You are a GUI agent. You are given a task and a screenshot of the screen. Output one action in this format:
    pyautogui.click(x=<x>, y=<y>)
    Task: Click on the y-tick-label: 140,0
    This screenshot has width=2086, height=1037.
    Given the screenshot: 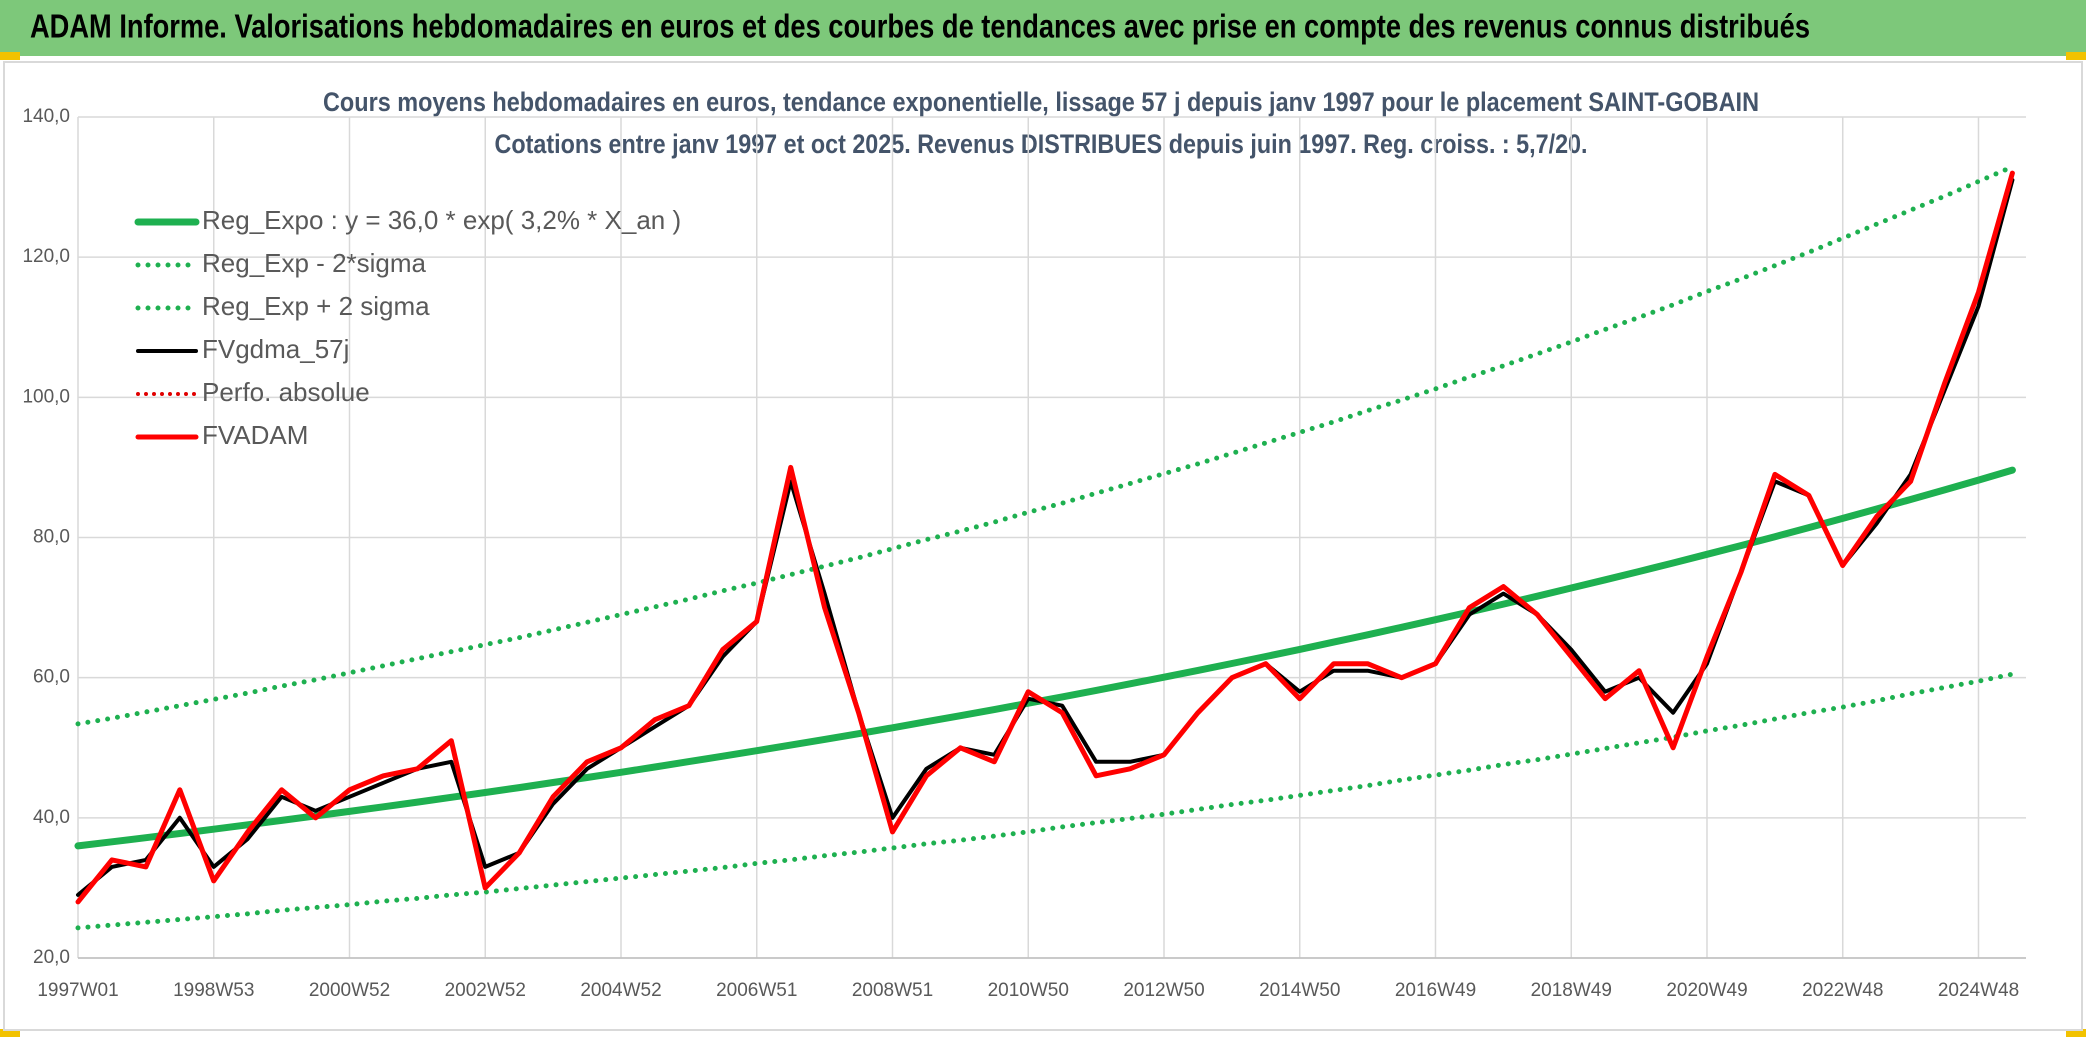 What is the action you would take?
    pyautogui.click(x=46, y=116)
    